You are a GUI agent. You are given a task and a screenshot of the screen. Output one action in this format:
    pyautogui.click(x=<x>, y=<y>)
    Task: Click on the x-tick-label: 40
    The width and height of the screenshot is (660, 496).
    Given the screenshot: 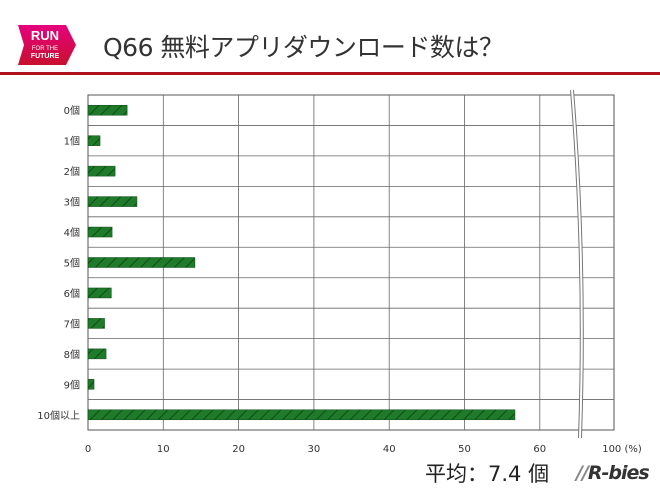 What is the action you would take?
    pyautogui.click(x=389, y=449)
    